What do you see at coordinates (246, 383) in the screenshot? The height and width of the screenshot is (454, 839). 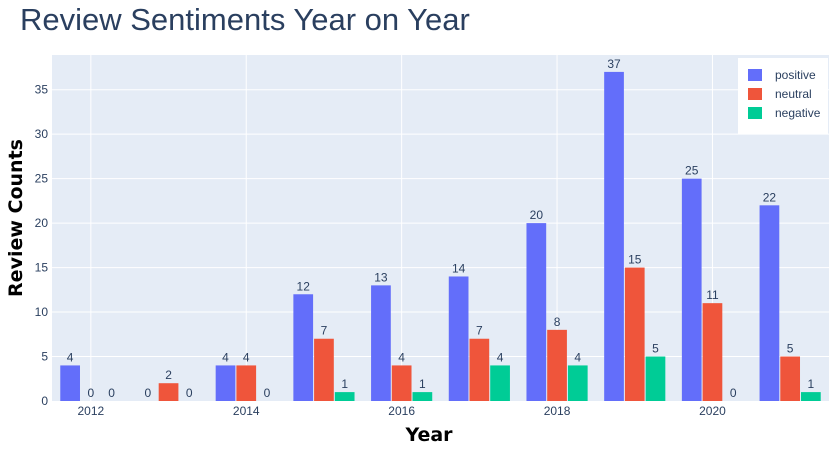 I see `bar-neutral-2014` at bounding box center [246, 383].